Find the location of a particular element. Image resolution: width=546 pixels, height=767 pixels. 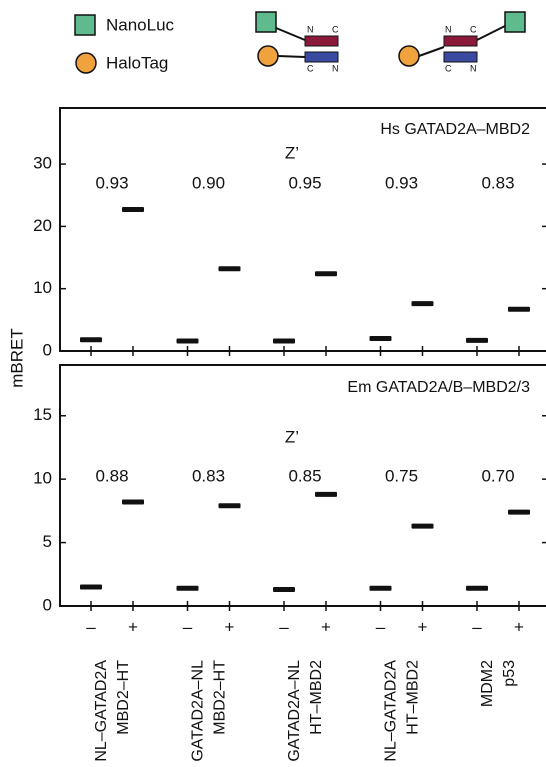

legend-label: NanoLuc is located at coordinates (140, 24).